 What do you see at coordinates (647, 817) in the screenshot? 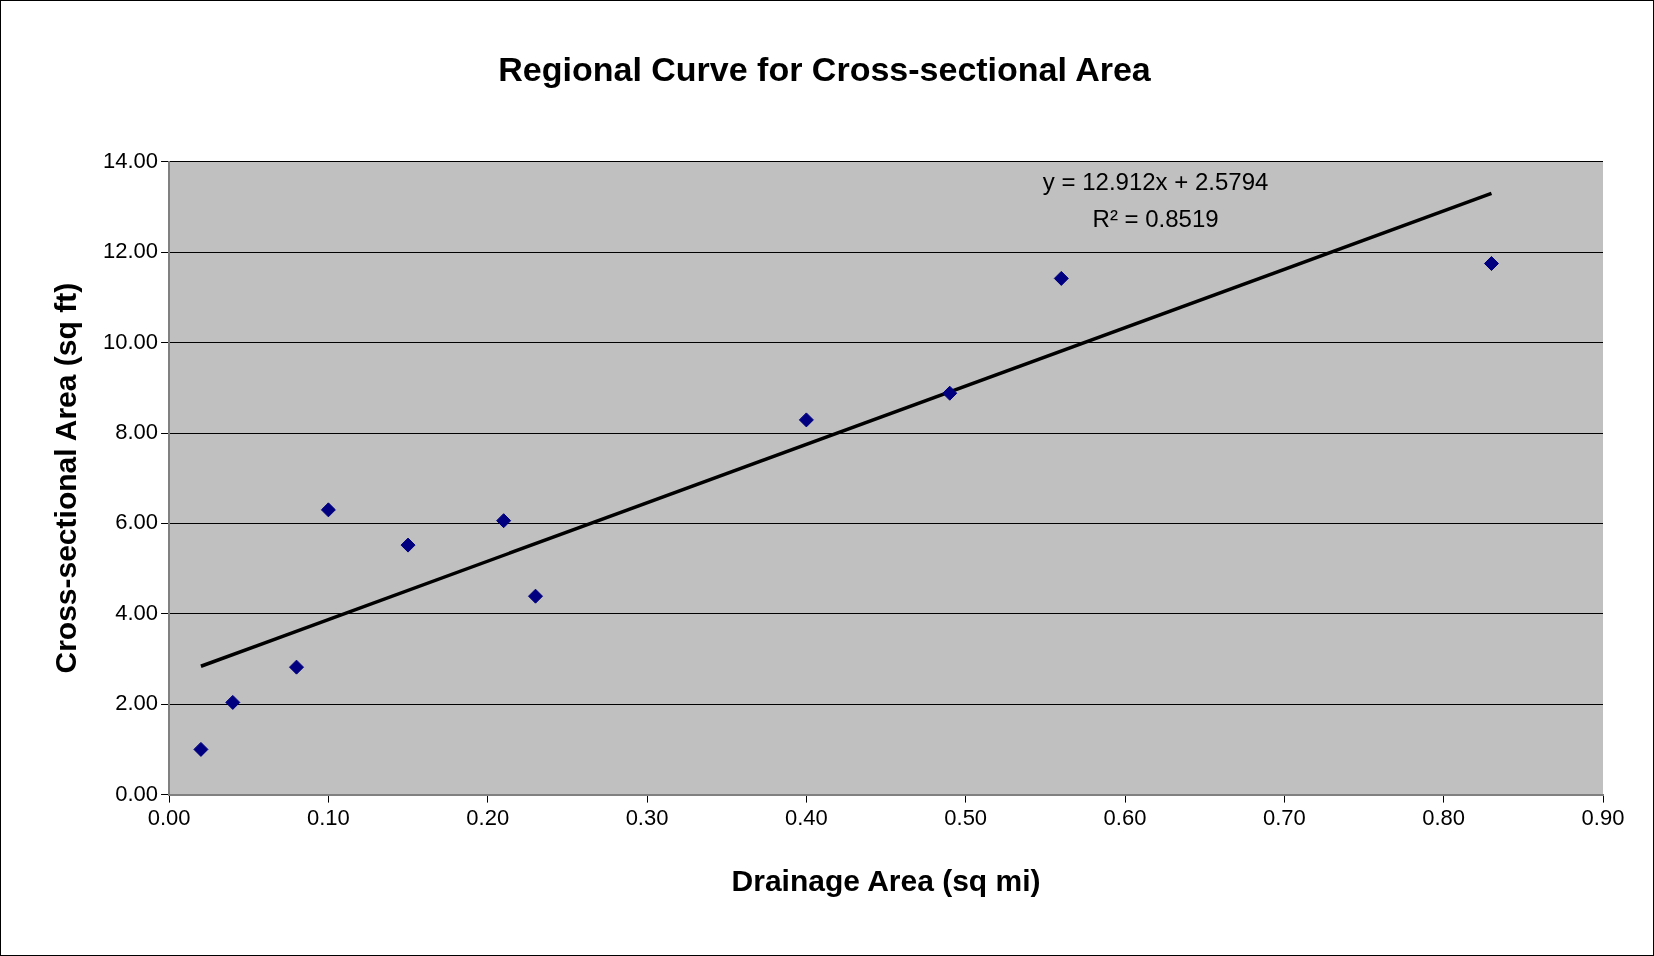
I see `x-tick-label: 0.30` at bounding box center [647, 817].